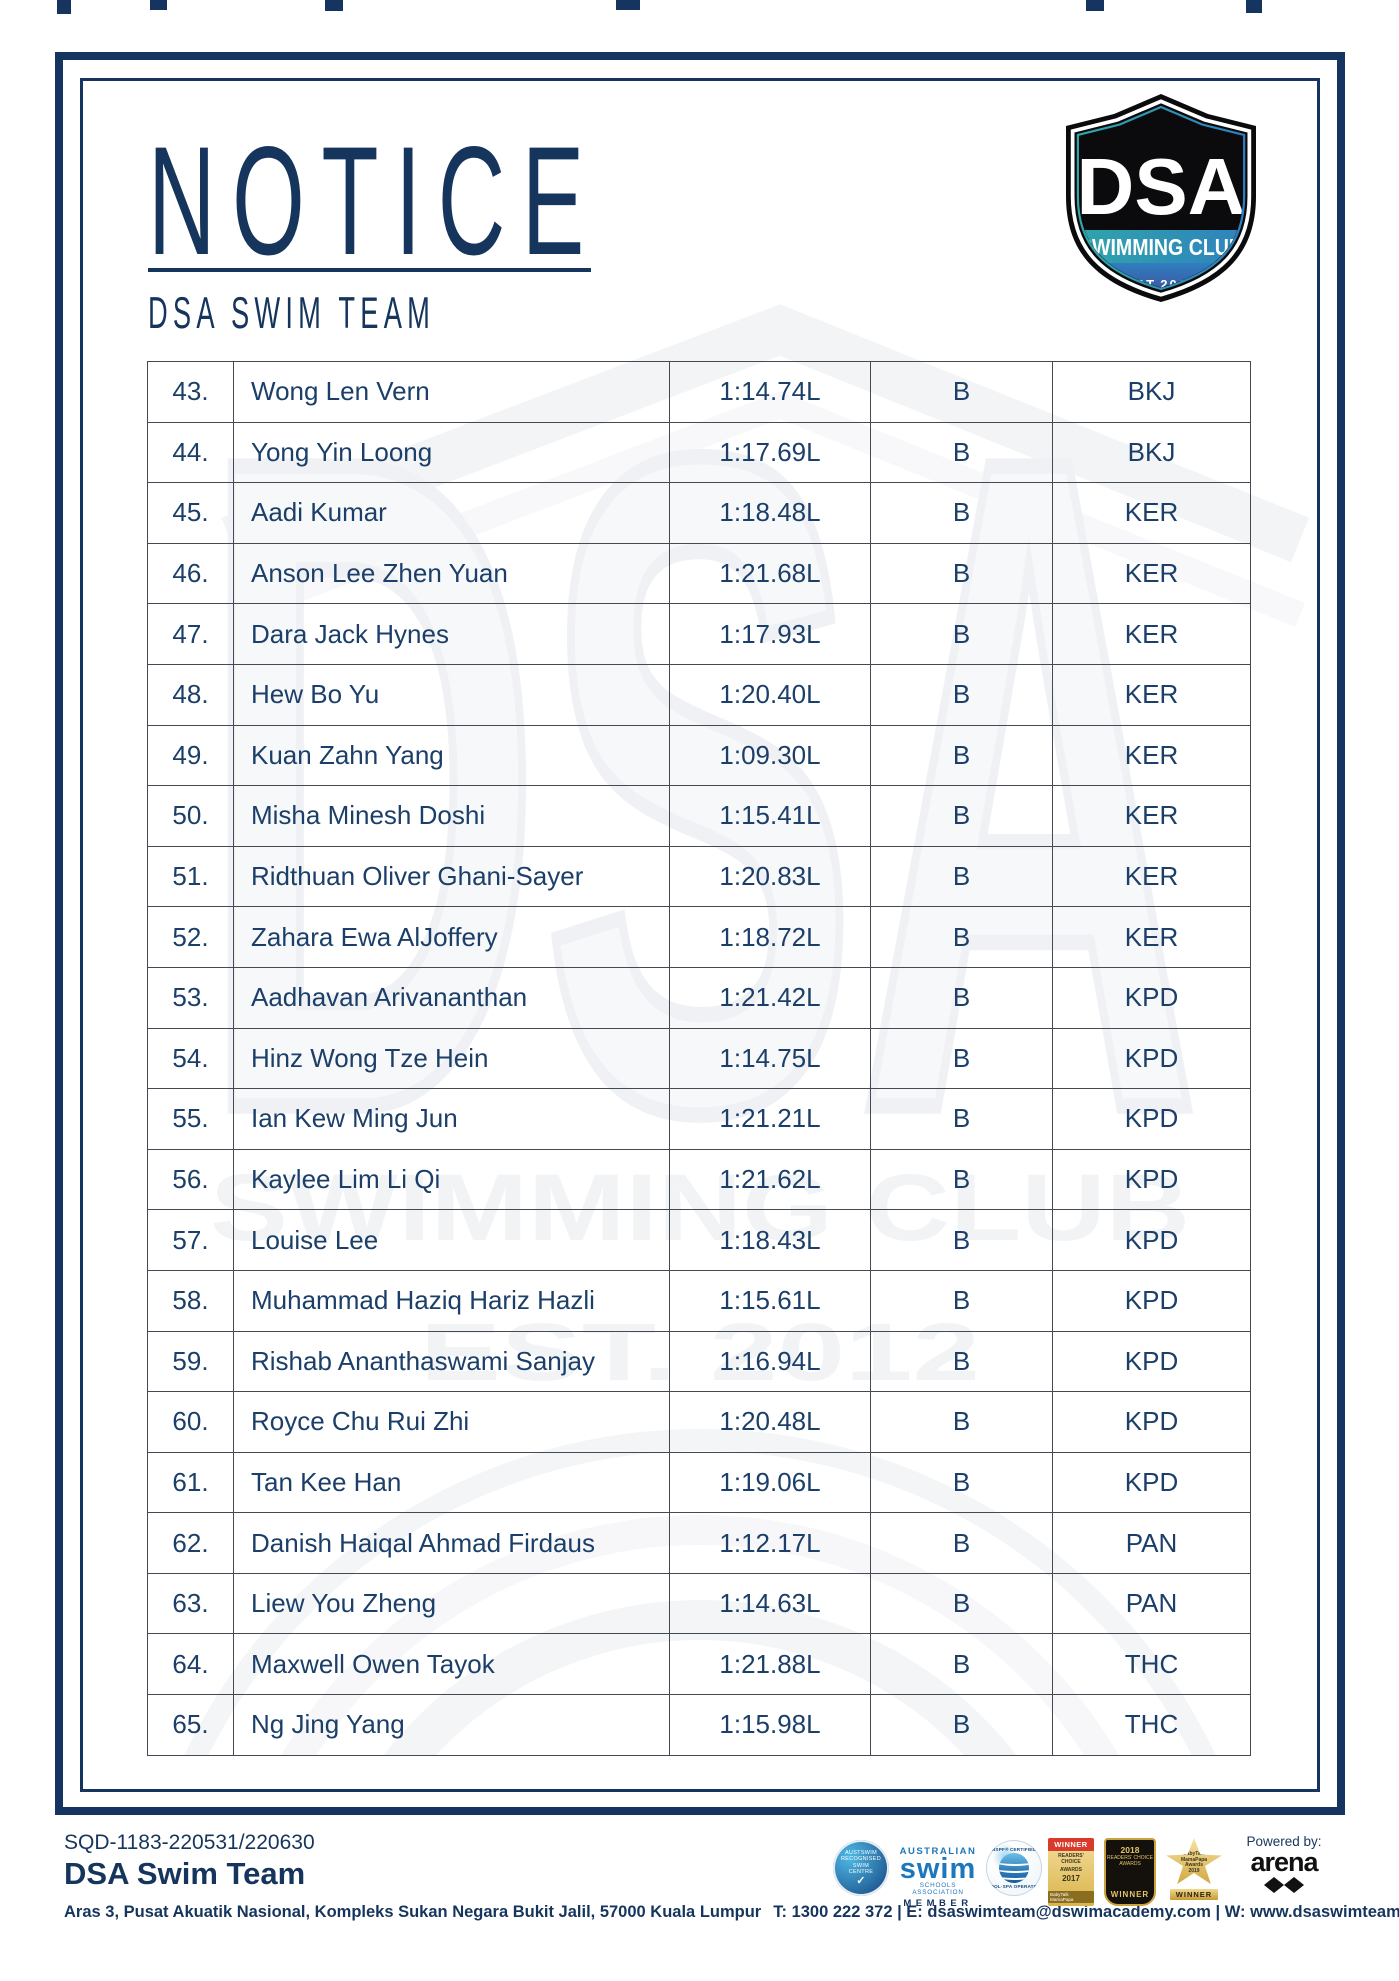  I want to click on cell-name: Misha Minesh Doshi, so click(451, 816).